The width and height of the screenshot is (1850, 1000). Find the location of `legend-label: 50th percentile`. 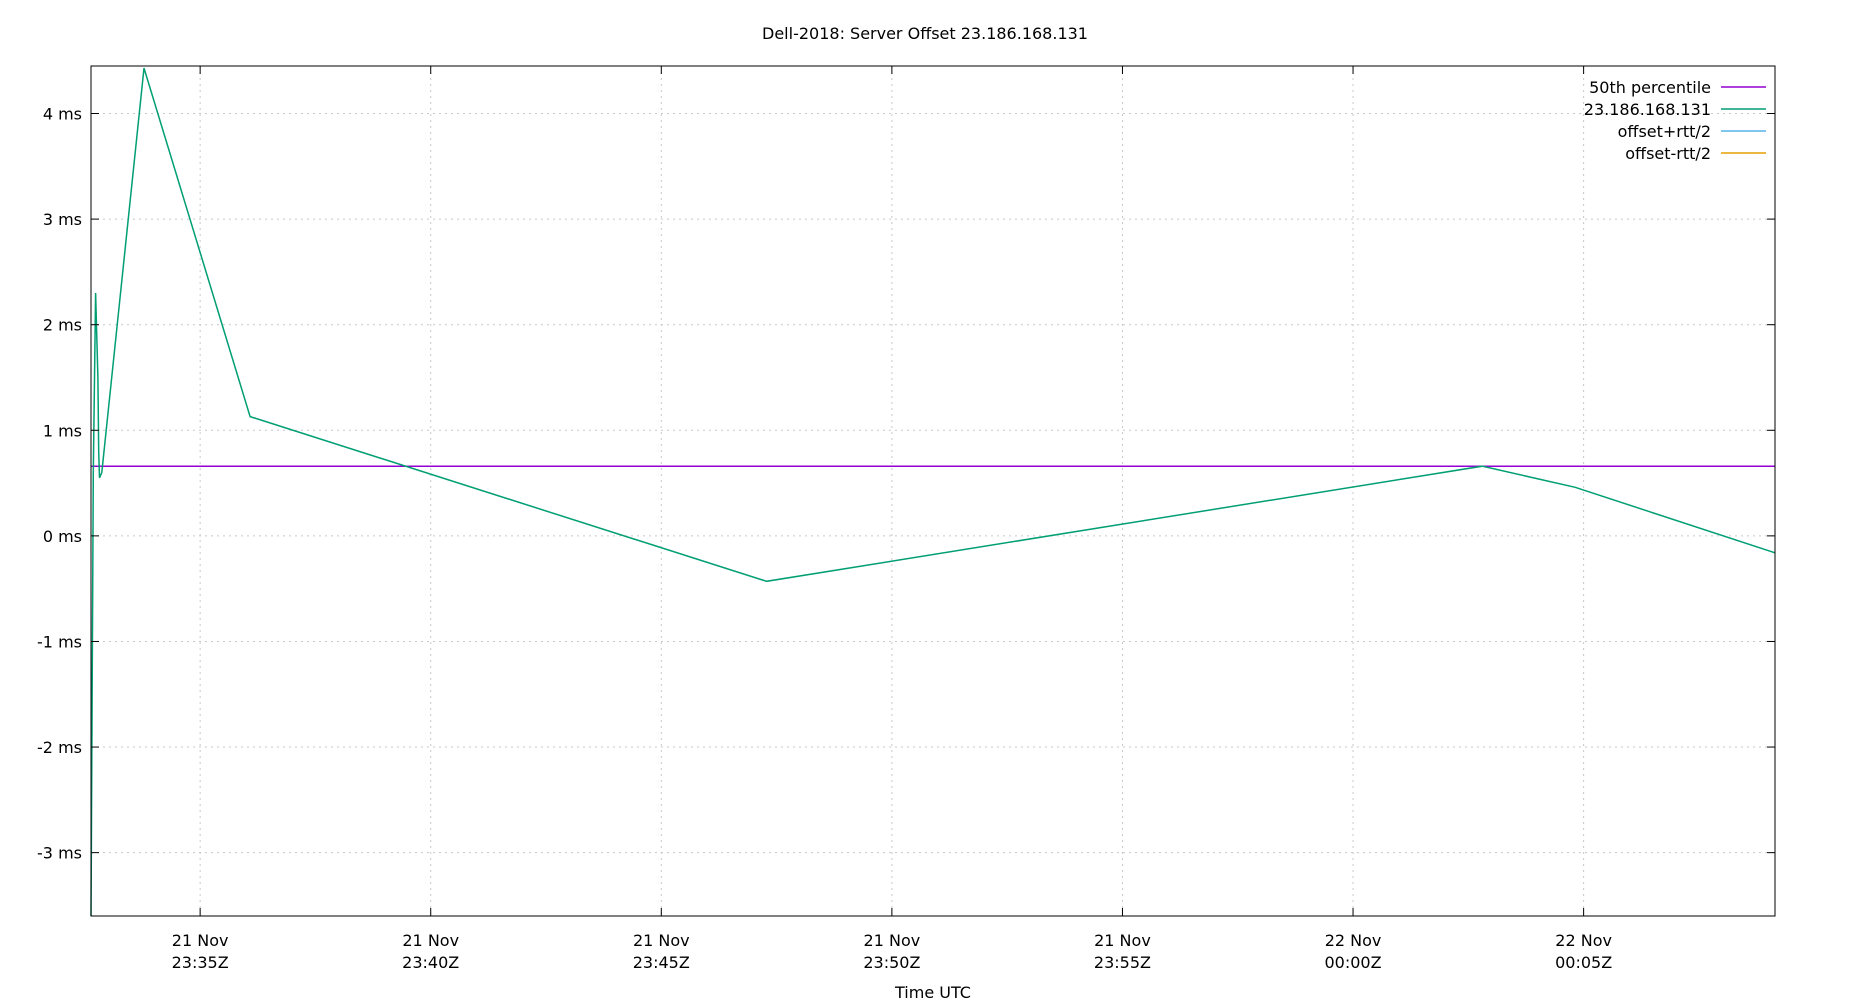

legend-label: 50th percentile is located at coordinates (1650, 87).